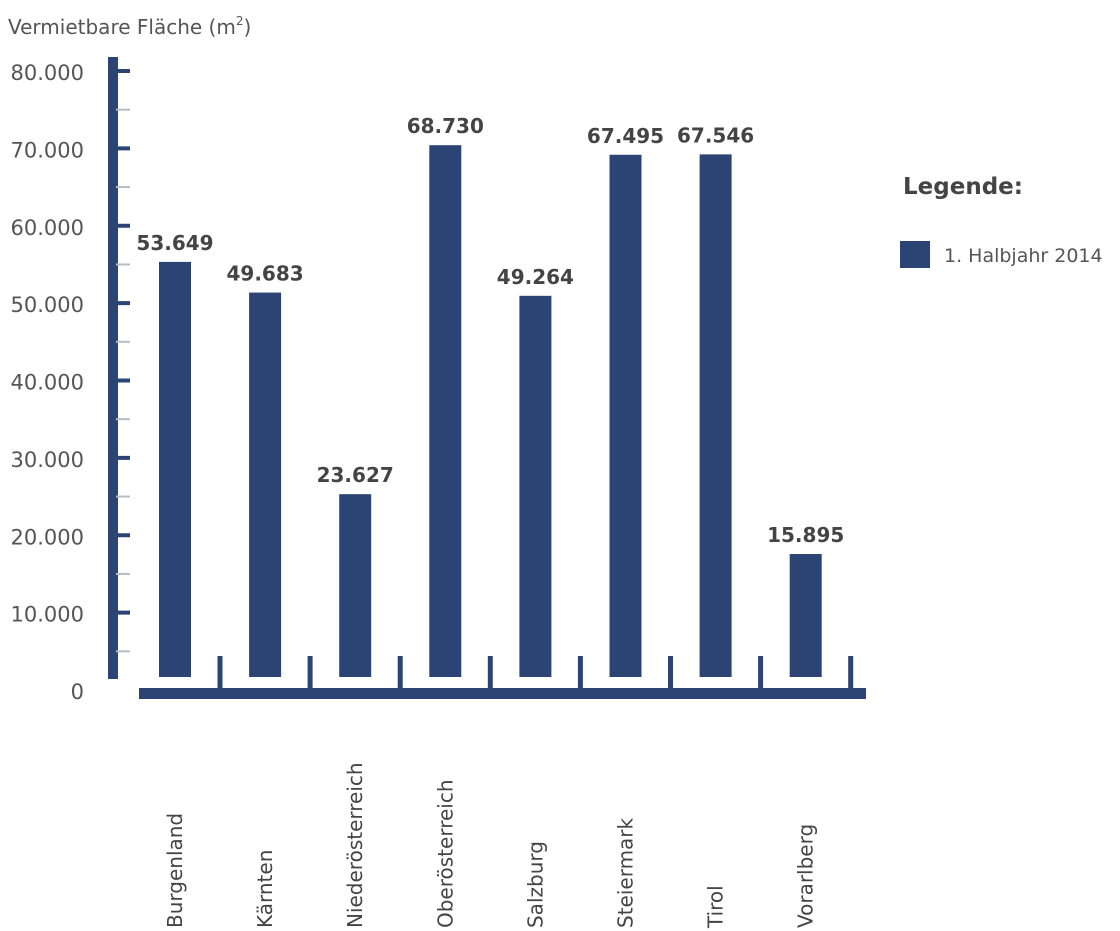 This screenshot has height=931, width=1120. I want to click on x-axis-line, so click(502, 693).